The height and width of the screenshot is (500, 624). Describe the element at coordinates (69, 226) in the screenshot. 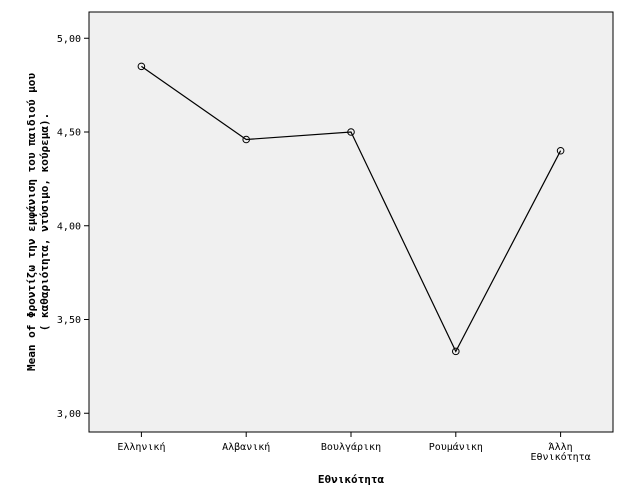

I see `y-tick-label: 4,00` at that location.